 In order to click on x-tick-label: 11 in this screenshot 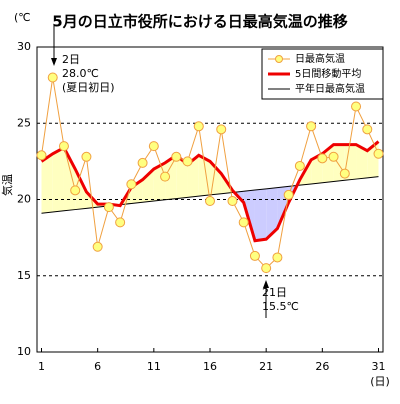, I will do `click(154, 366)`.